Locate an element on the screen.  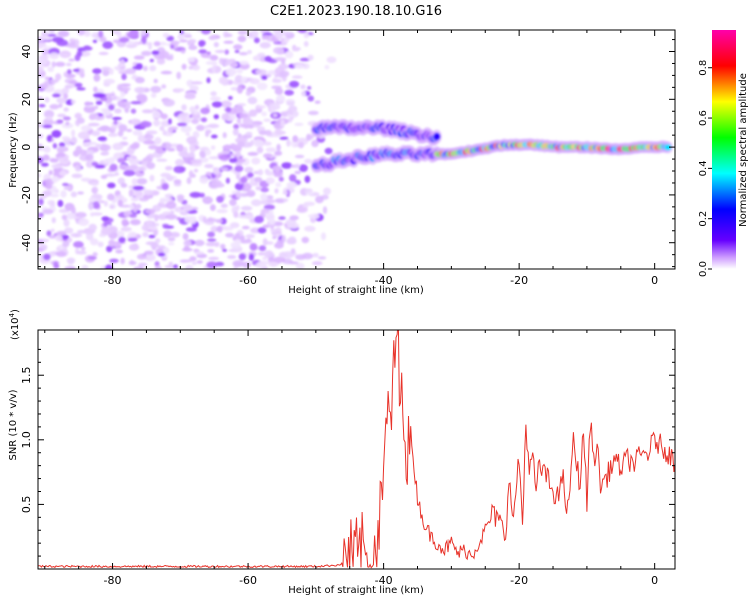
colorbar-tick-label: 0.2 is located at coordinates (703, 219).